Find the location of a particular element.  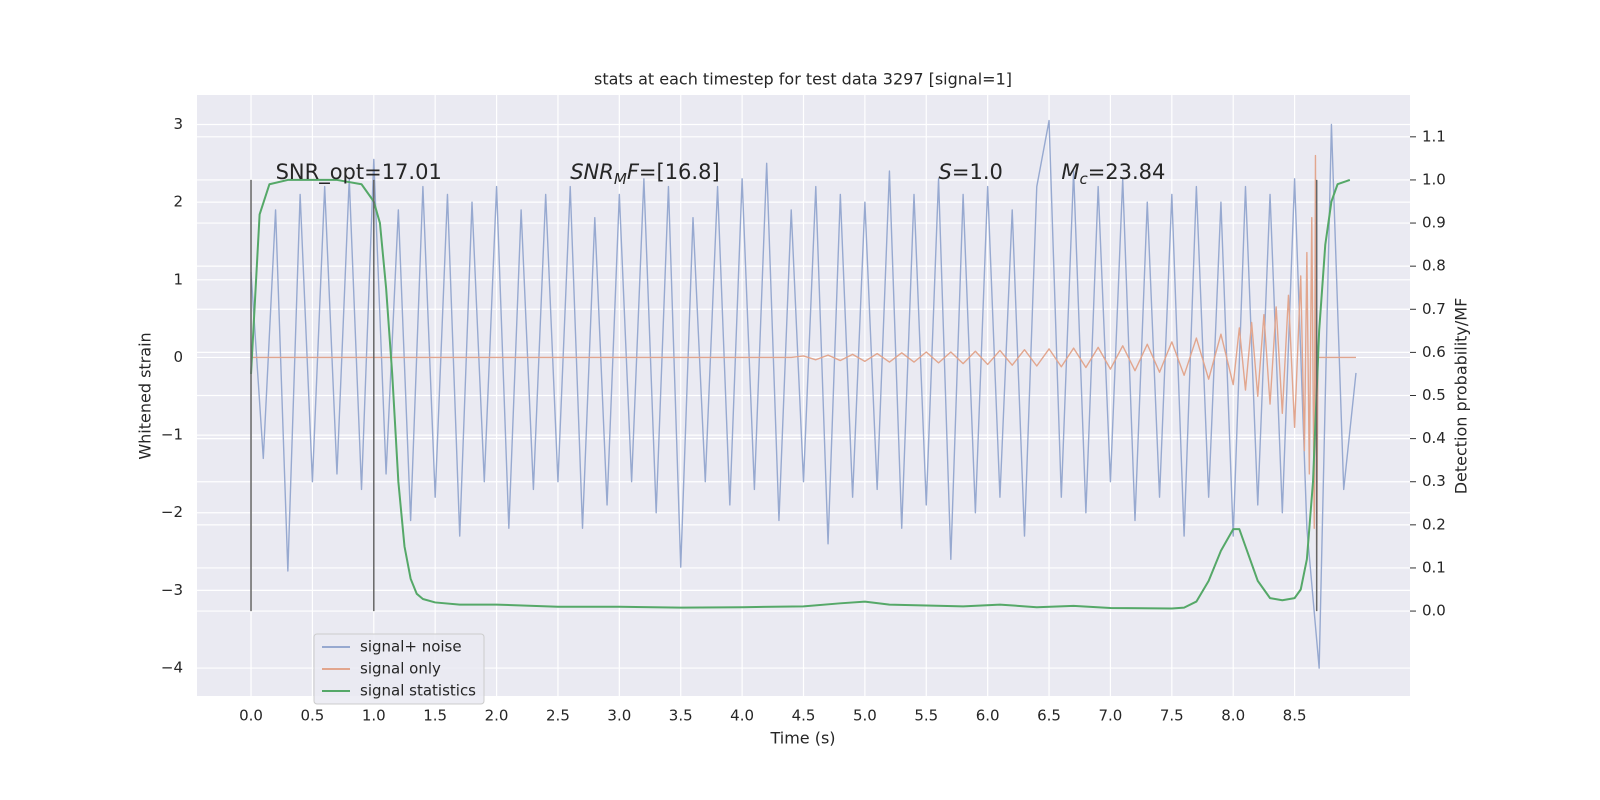

annotation: S=1.0 is located at coordinates (971, 172).